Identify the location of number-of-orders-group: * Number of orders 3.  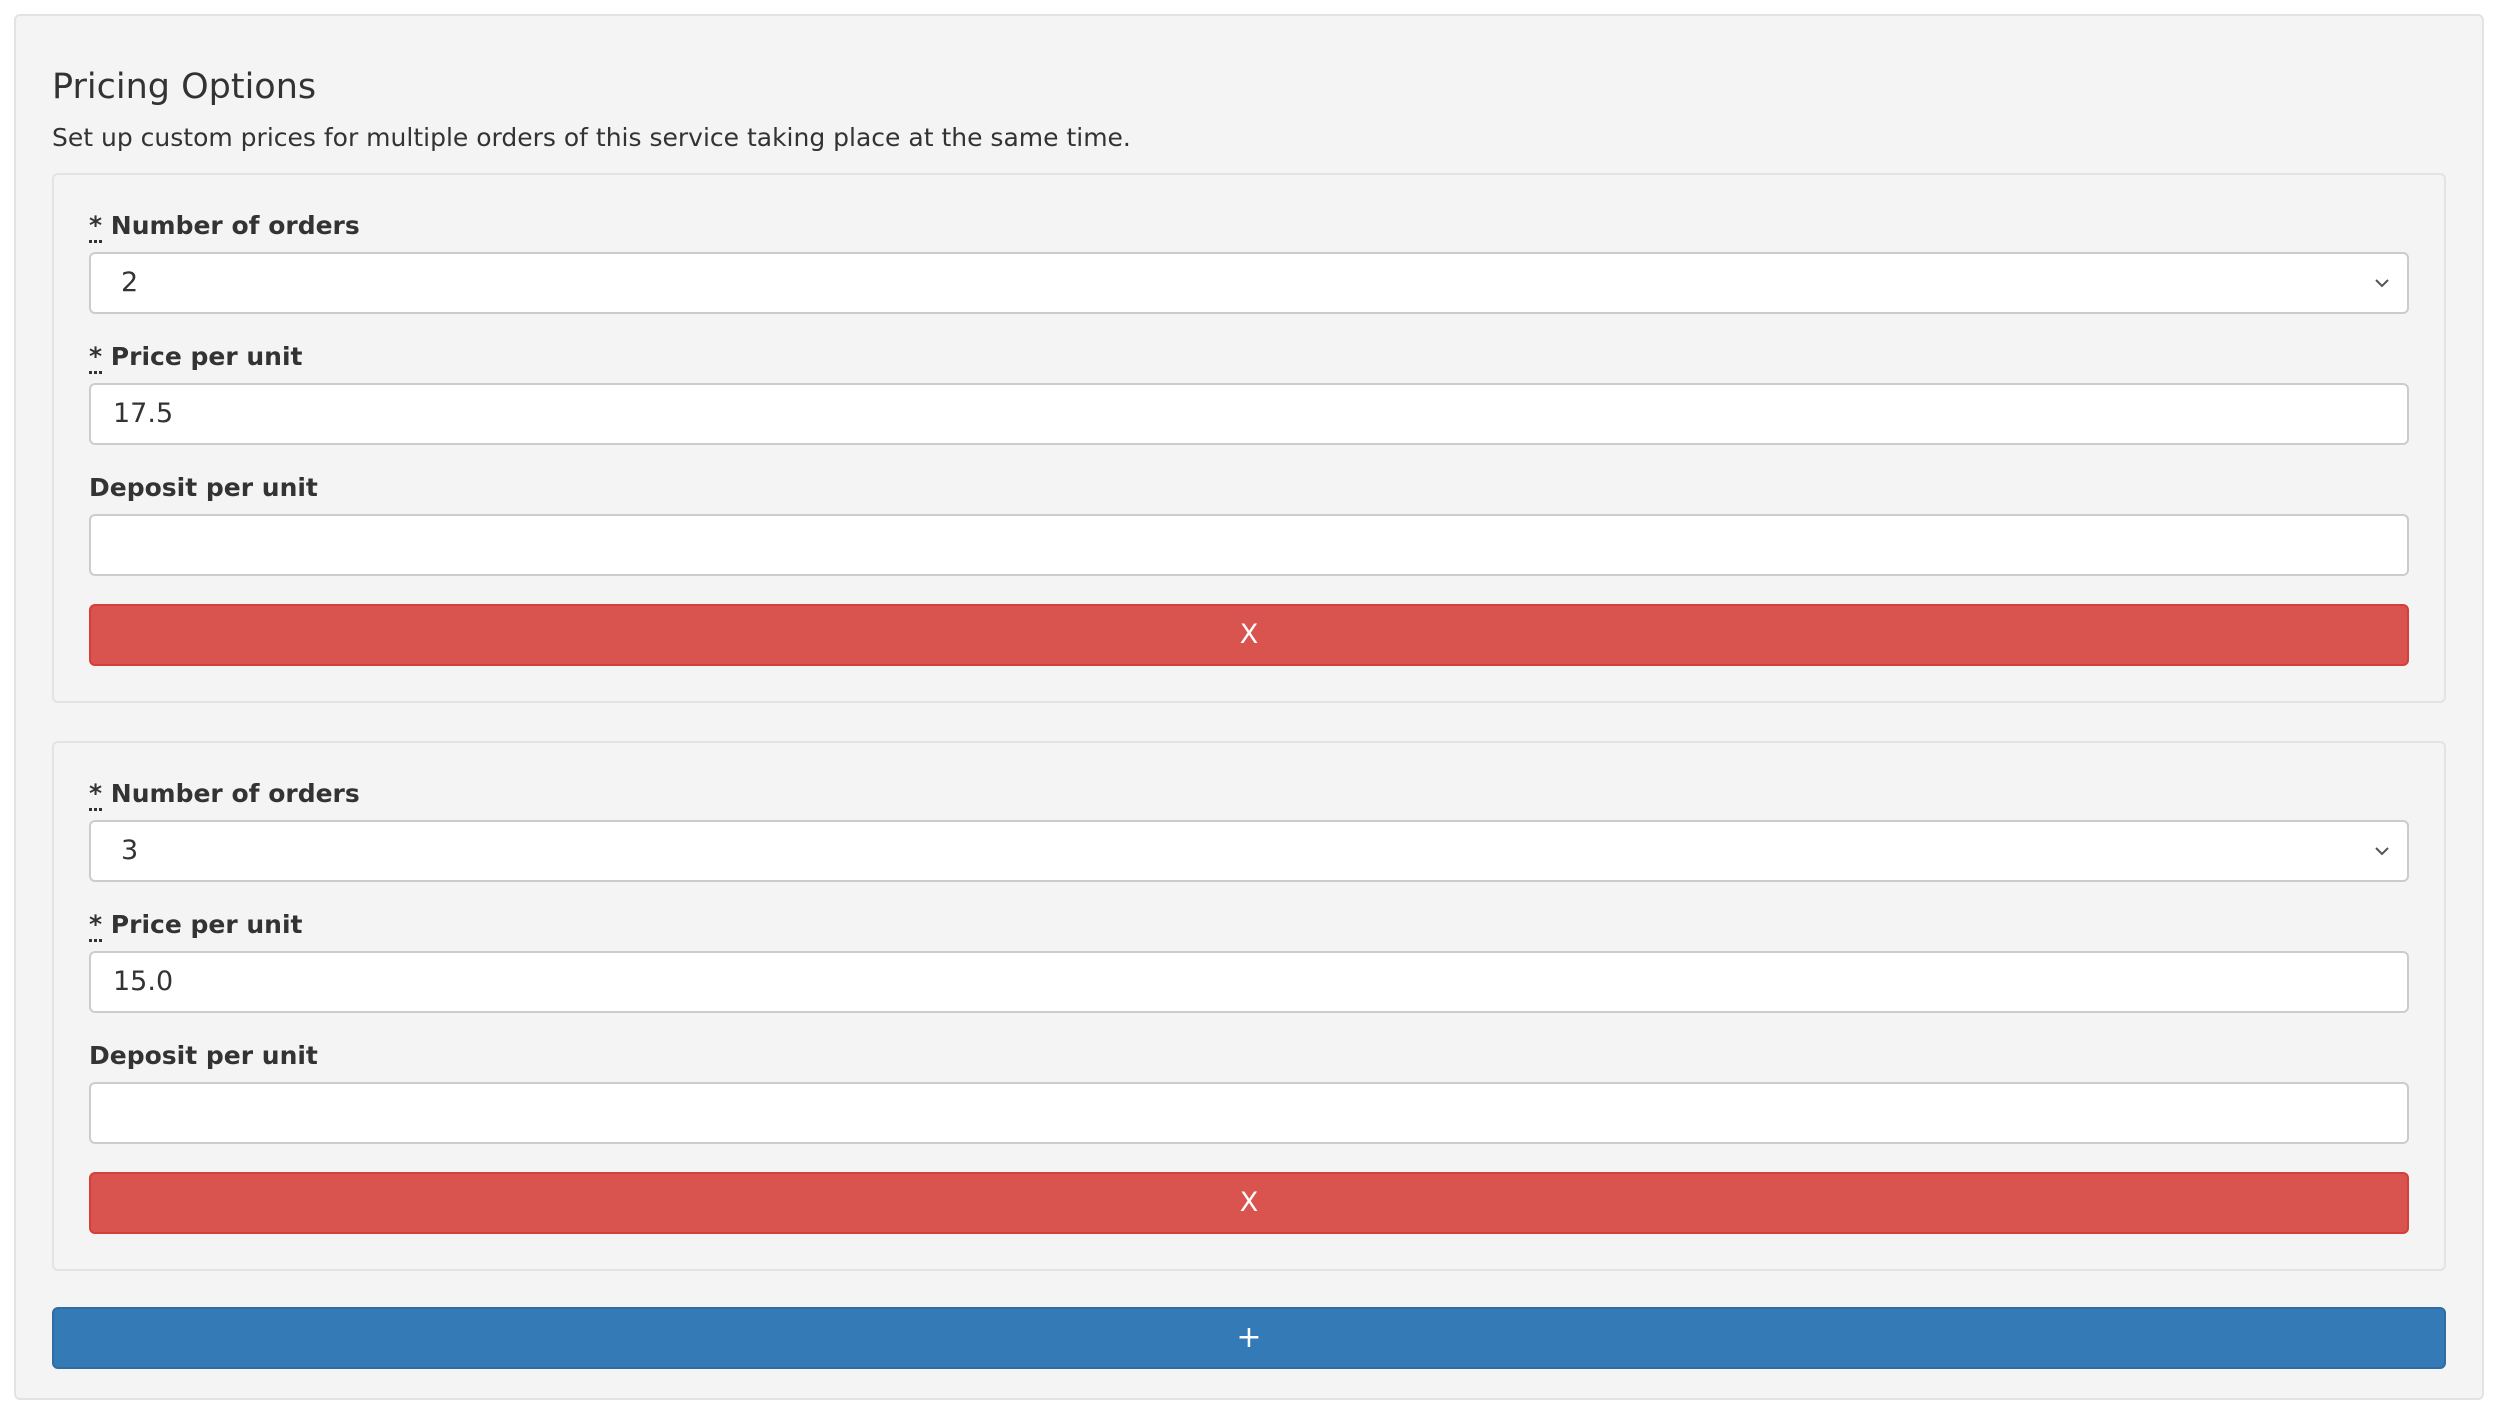
(1249, 830).